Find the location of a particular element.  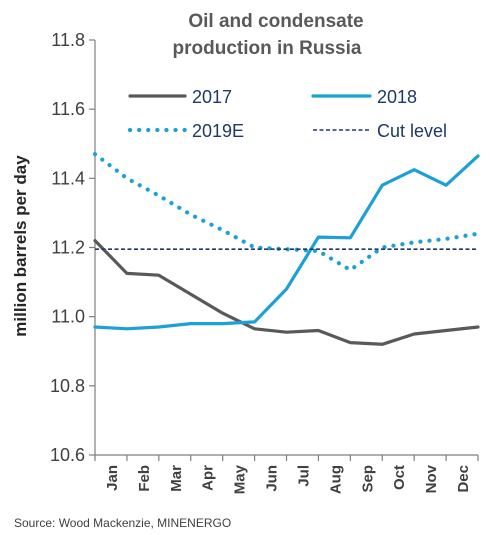

x-tick-label: Sep is located at coordinates (367, 479).